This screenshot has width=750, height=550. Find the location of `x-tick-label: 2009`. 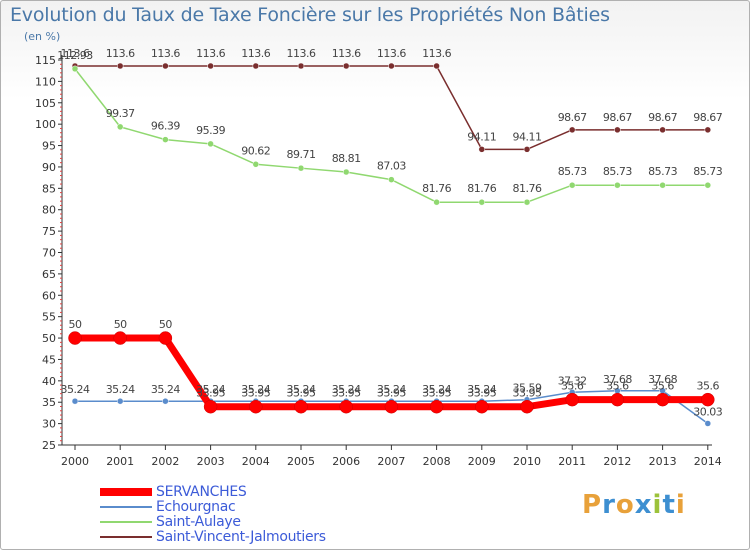

x-tick-label: 2009 is located at coordinates (482, 461).